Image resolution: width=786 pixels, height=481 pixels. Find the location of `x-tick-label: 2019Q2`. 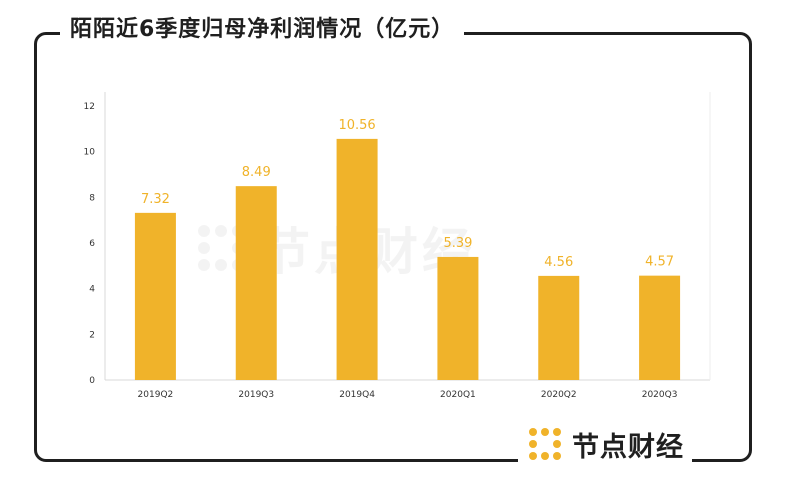

x-tick-label: 2019Q2 is located at coordinates (156, 395).